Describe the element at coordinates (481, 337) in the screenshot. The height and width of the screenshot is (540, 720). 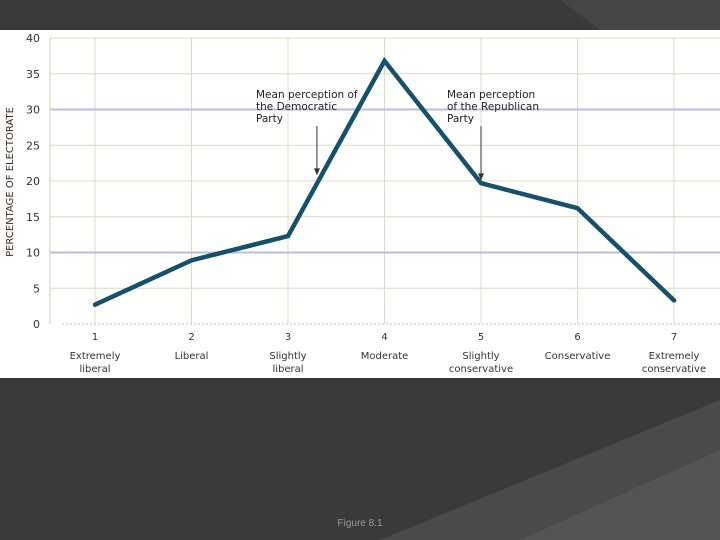
I see `x-tick-number-5: 5` at that location.